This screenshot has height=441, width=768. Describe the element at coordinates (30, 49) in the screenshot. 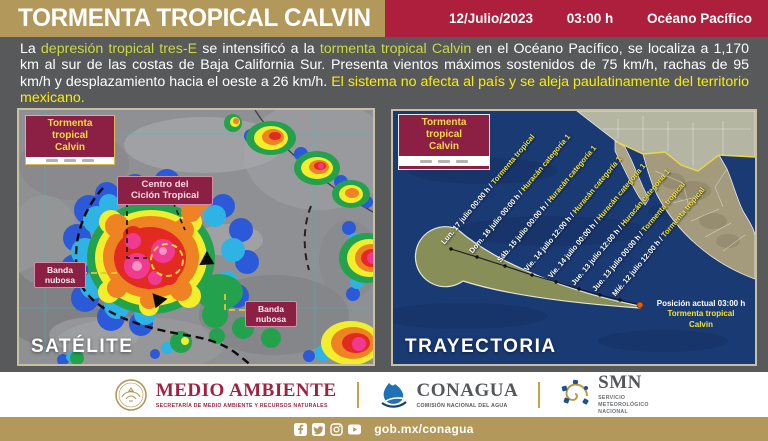

I see `summary-text: La` at that location.